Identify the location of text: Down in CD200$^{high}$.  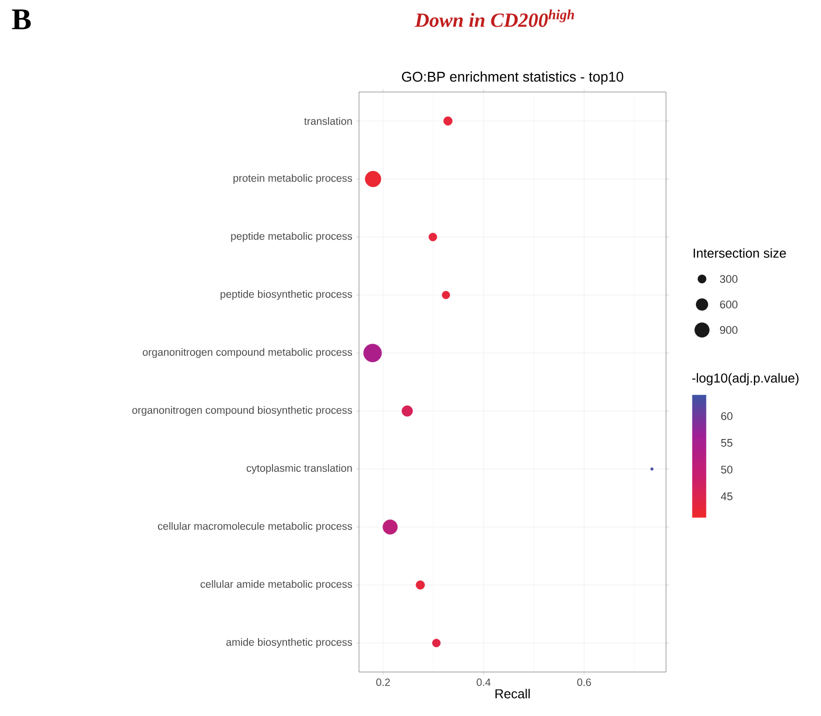
(494, 18).